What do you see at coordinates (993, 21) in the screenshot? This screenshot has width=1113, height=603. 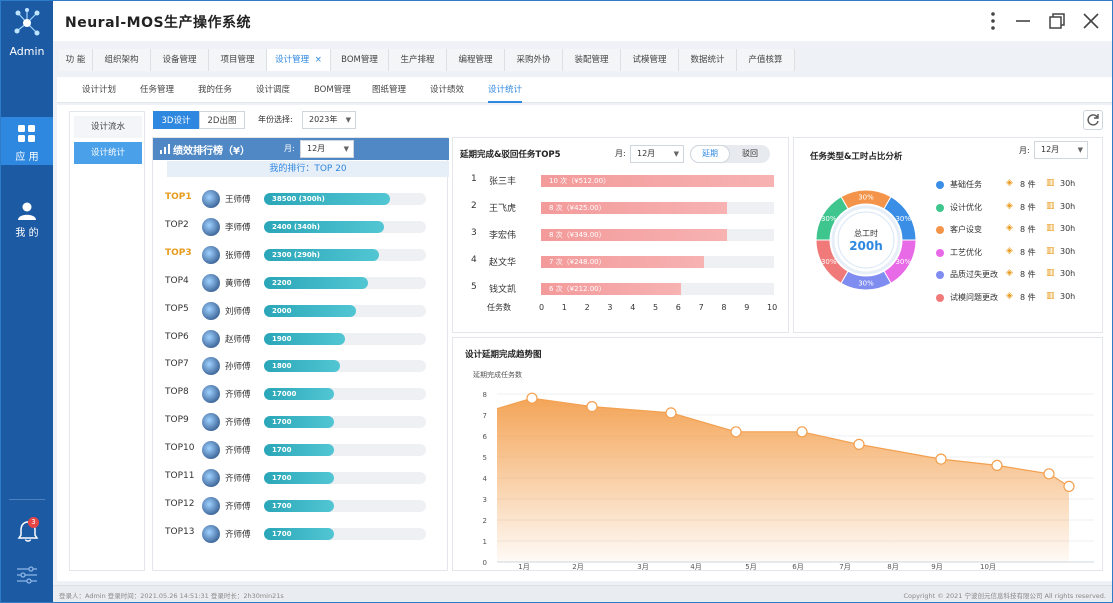 I see `more-menu-button` at bounding box center [993, 21].